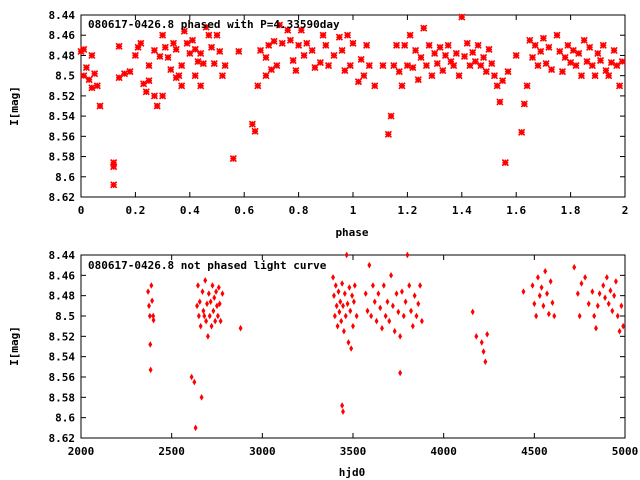  What do you see at coordinates (62, 35) in the screenshot?
I see `phased-y-tick-label: 8.46` at bounding box center [62, 35].